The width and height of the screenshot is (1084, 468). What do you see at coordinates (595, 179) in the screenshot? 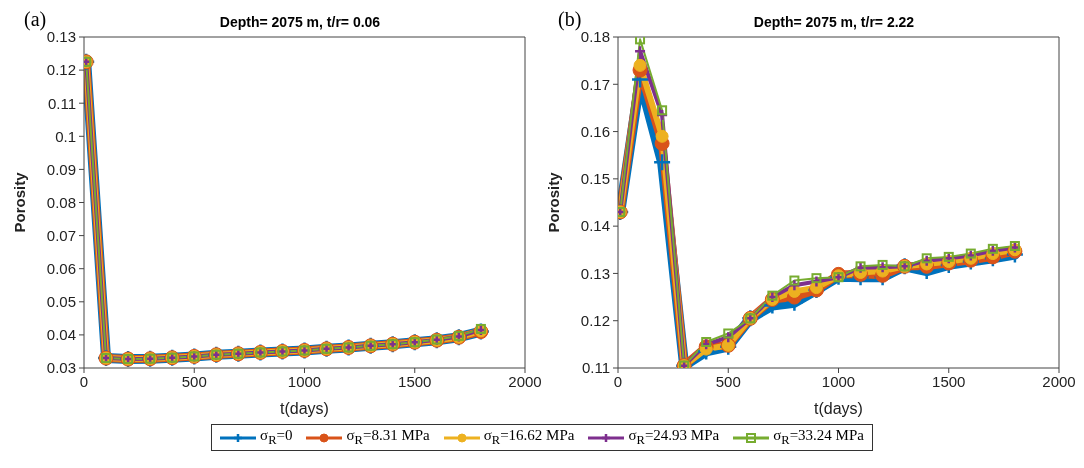
I see `y-tick-label: 0.15` at bounding box center [595, 179].